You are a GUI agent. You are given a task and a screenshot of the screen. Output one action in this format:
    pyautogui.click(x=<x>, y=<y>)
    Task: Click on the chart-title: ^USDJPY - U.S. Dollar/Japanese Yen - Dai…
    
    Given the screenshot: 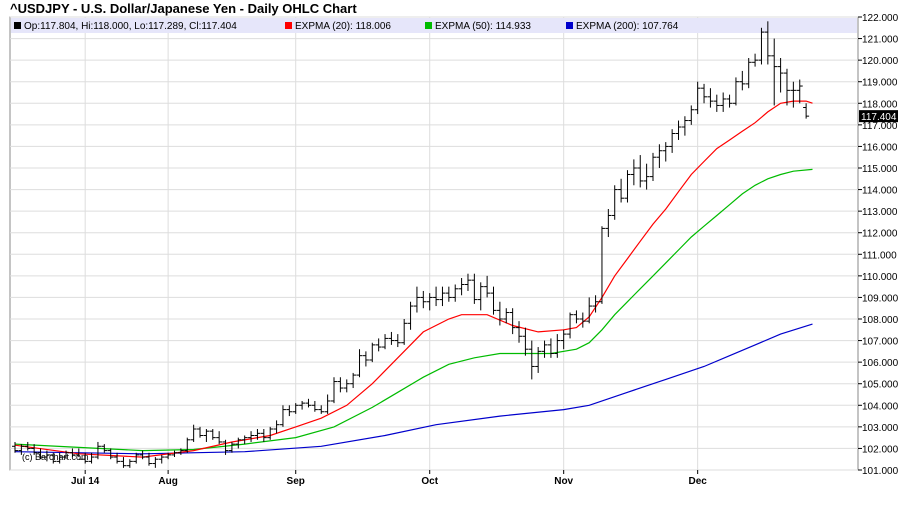 What is the action you would take?
    pyautogui.click(x=183, y=8)
    